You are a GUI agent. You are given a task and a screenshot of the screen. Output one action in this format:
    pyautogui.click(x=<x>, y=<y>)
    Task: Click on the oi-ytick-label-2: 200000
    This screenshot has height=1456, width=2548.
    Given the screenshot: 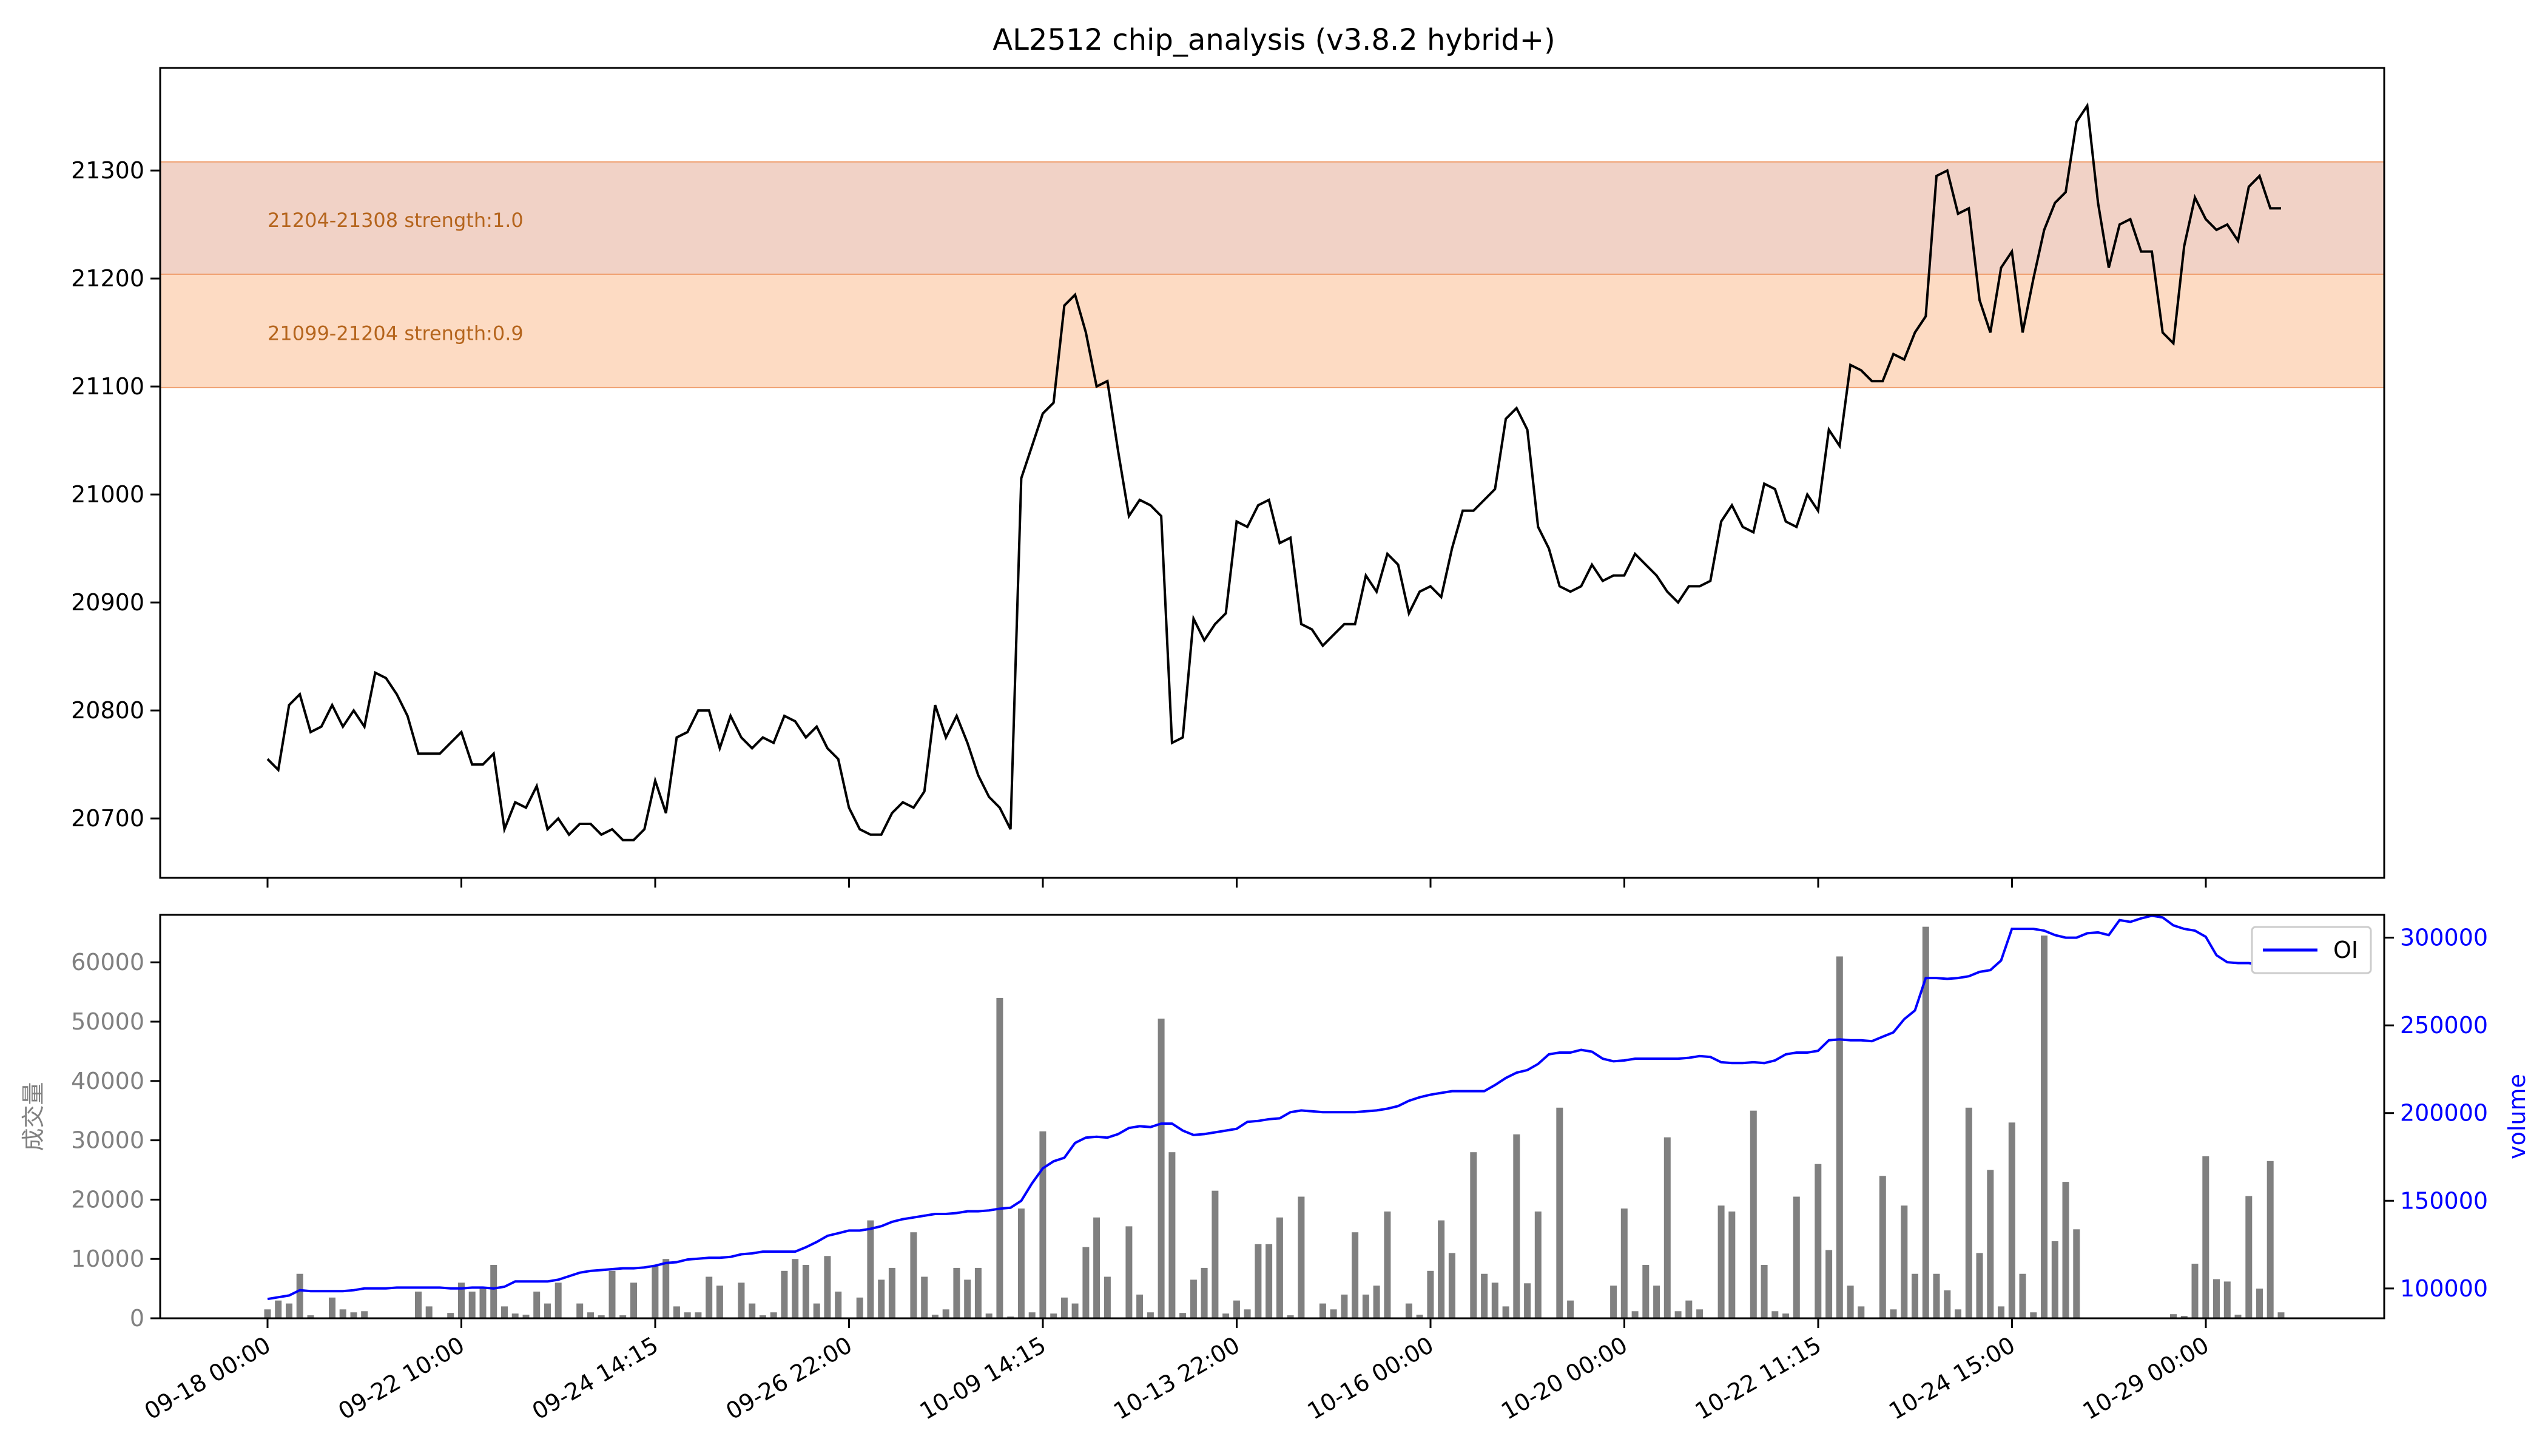 What is the action you would take?
    pyautogui.click(x=2444, y=1113)
    